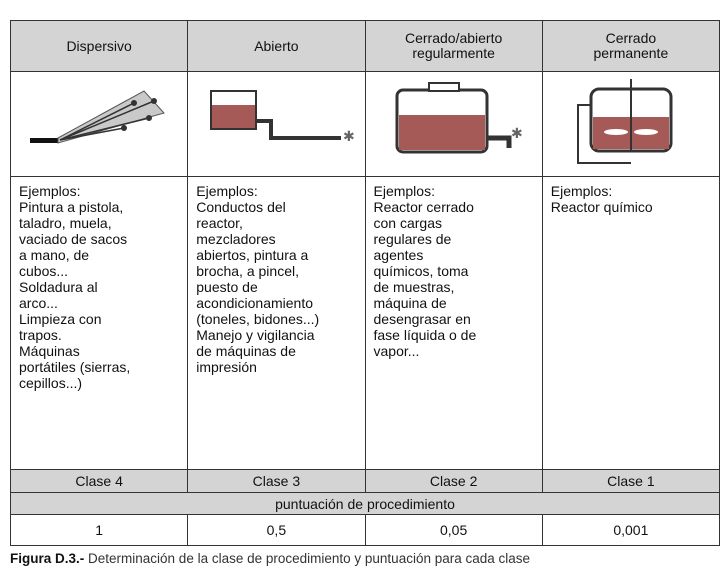 Image resolution: width=725 pixels, height=573 pixels. Describe the element at coordinates (398, 255) in the screenshot. I see `example-line: agentes` at that location.